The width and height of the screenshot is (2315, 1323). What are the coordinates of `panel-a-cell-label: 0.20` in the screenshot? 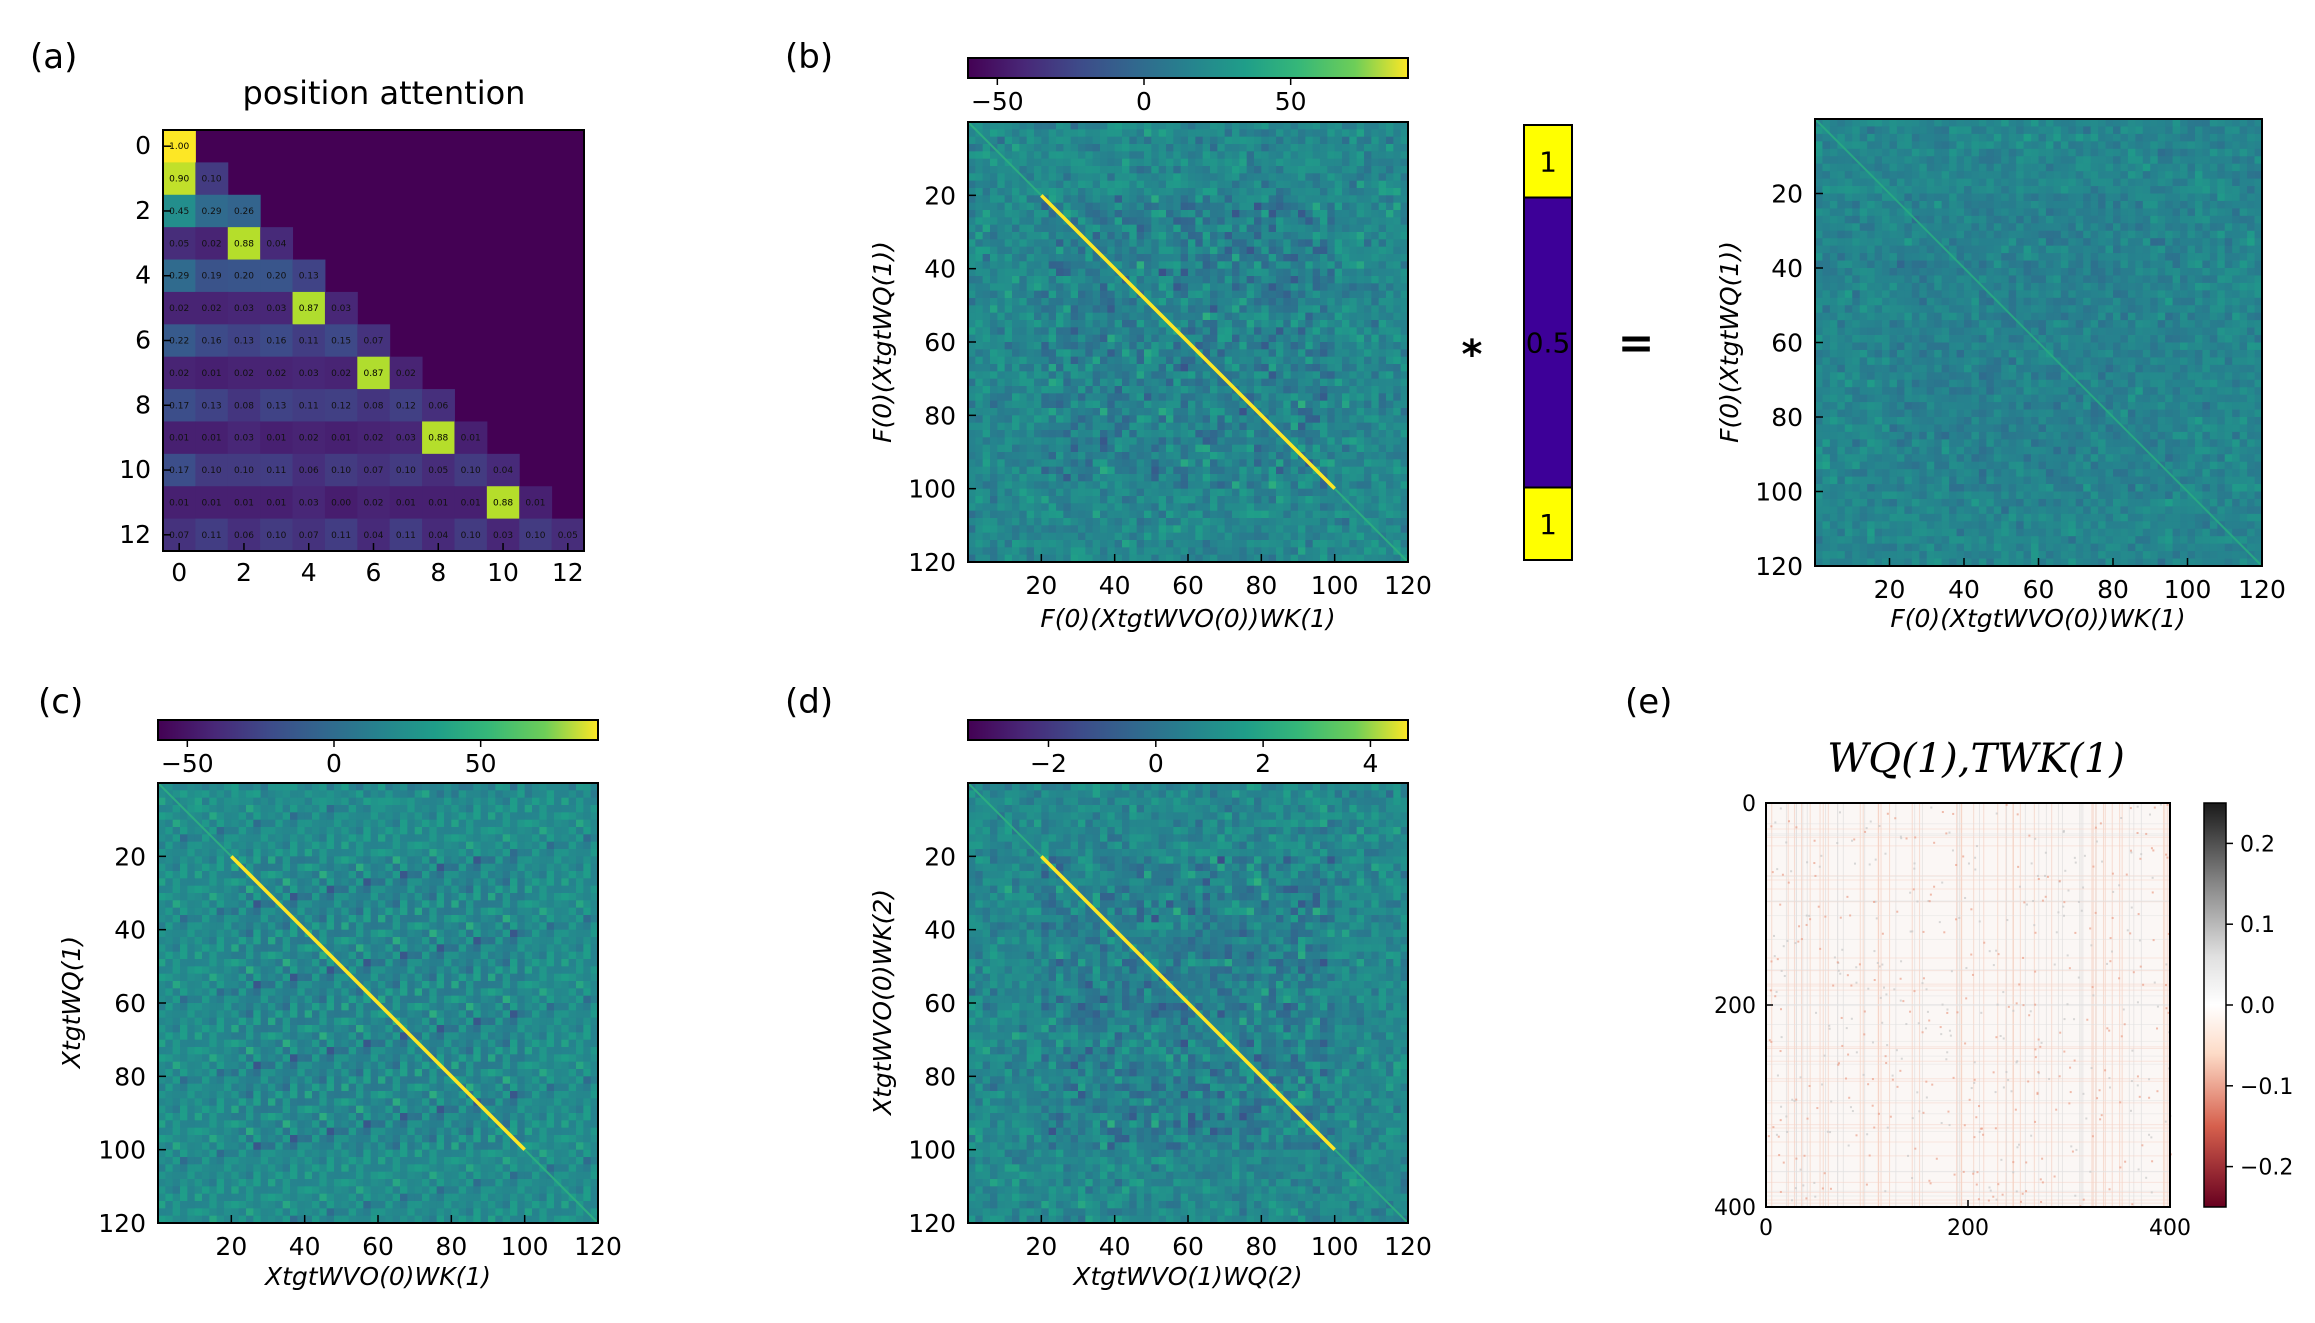 It's located at (276, 277).